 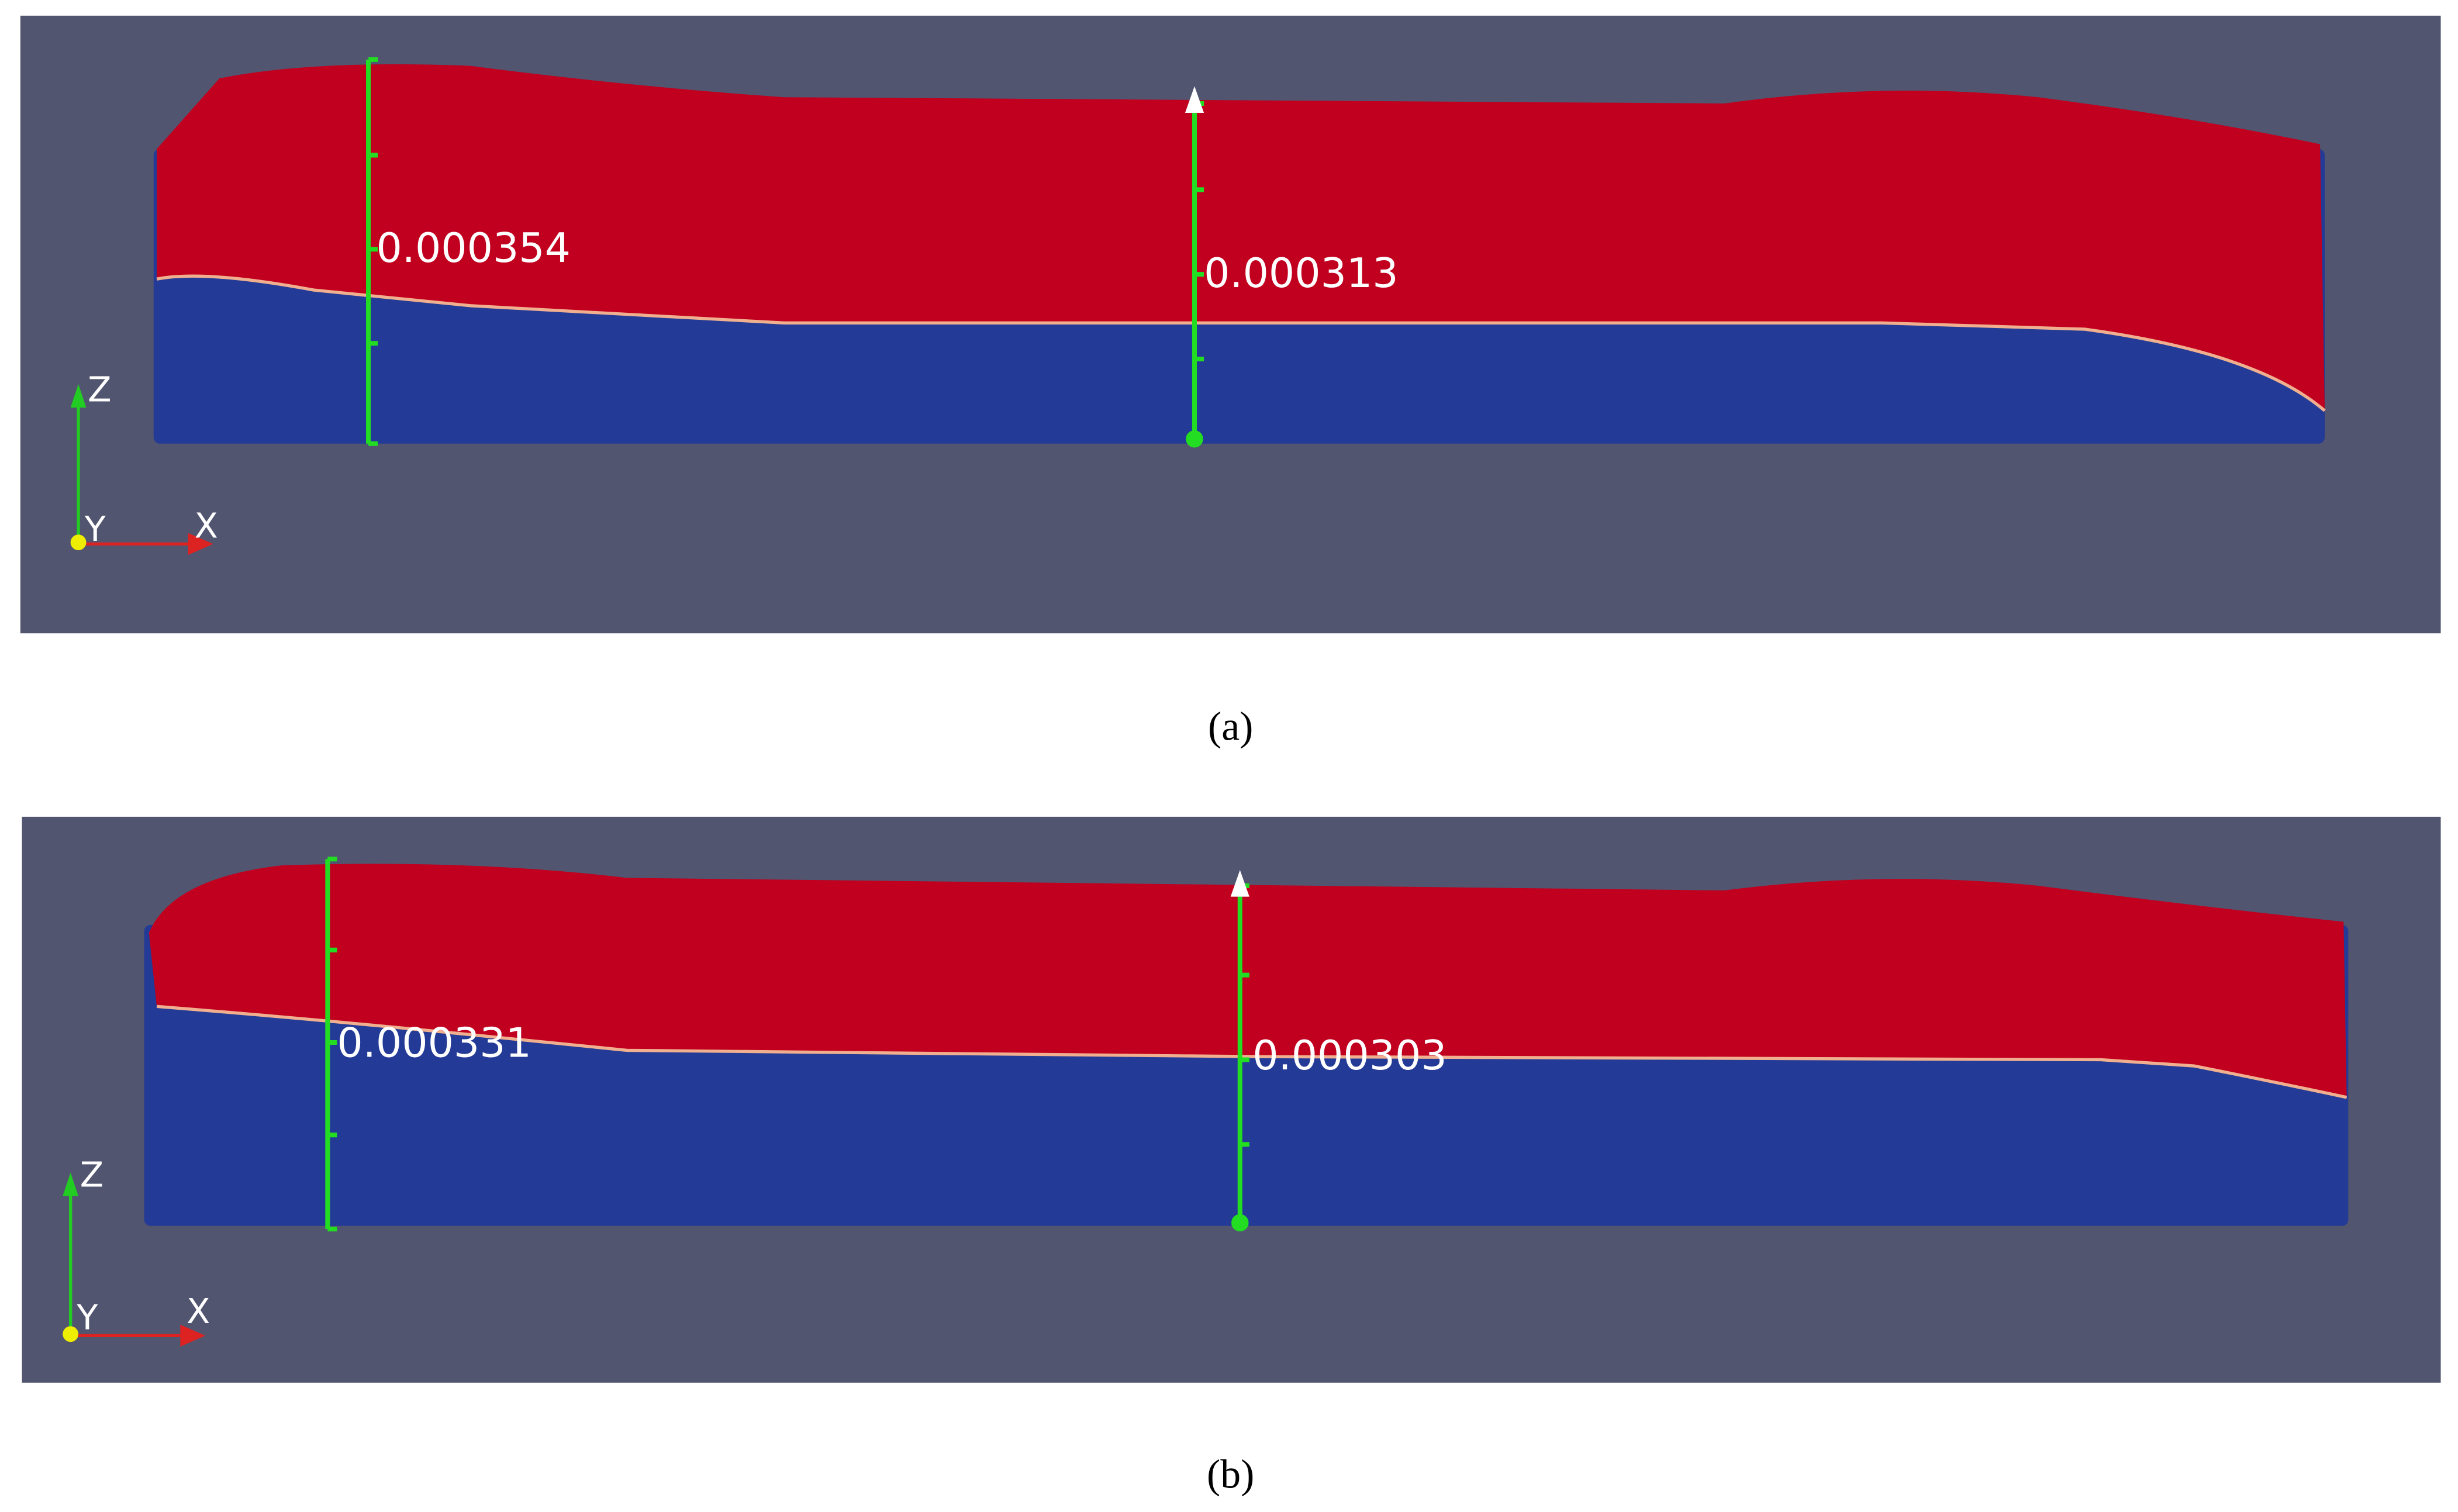 What do you see at coordinates (473, 248) in the screenshot?
I see `measurement: 0.000354` at bounding box center [473, 248].